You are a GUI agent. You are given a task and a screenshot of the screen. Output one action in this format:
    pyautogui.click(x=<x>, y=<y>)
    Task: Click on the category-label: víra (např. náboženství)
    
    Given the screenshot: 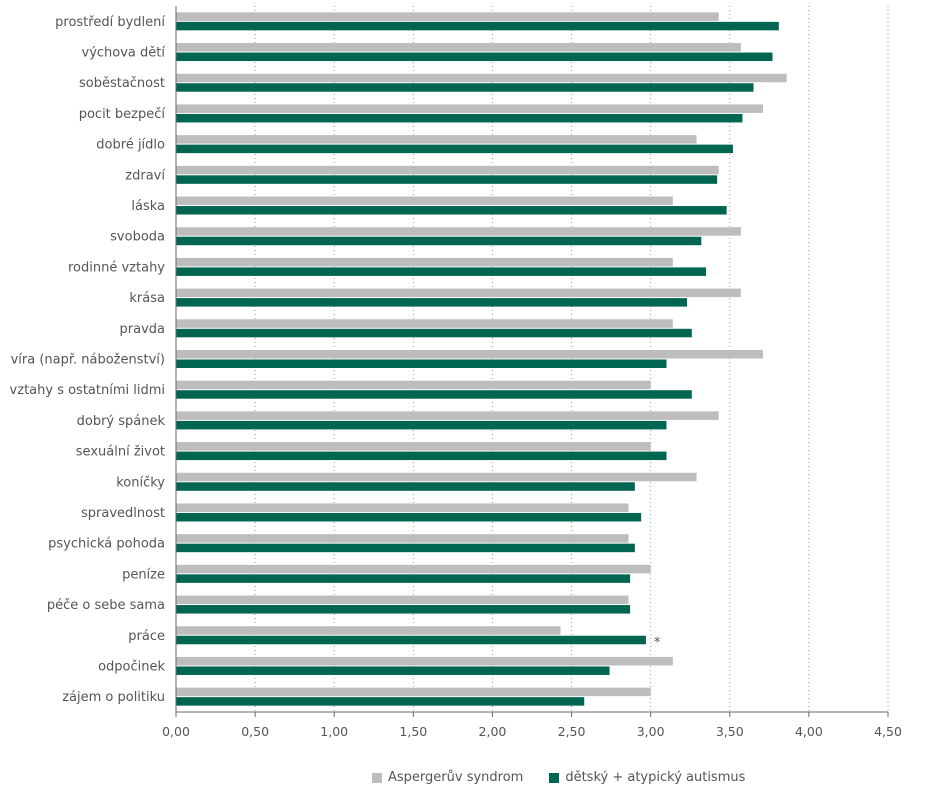 What is the action you would take?
    pyautogui.click(x=88, y=360)
    